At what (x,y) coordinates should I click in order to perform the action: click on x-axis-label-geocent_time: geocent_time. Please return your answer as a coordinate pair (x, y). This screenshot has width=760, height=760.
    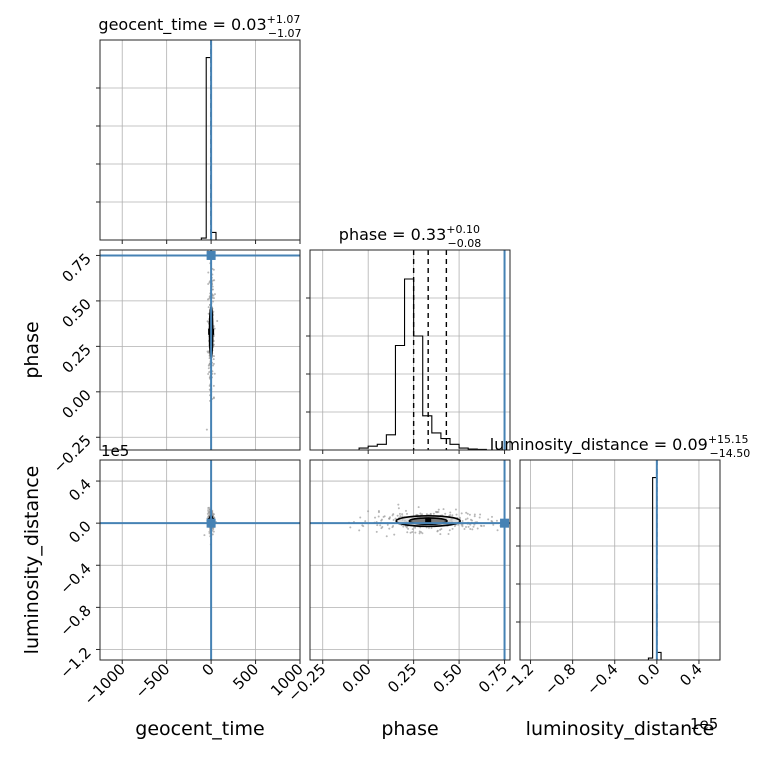
    Looking at the image, I should click on (199, 729).